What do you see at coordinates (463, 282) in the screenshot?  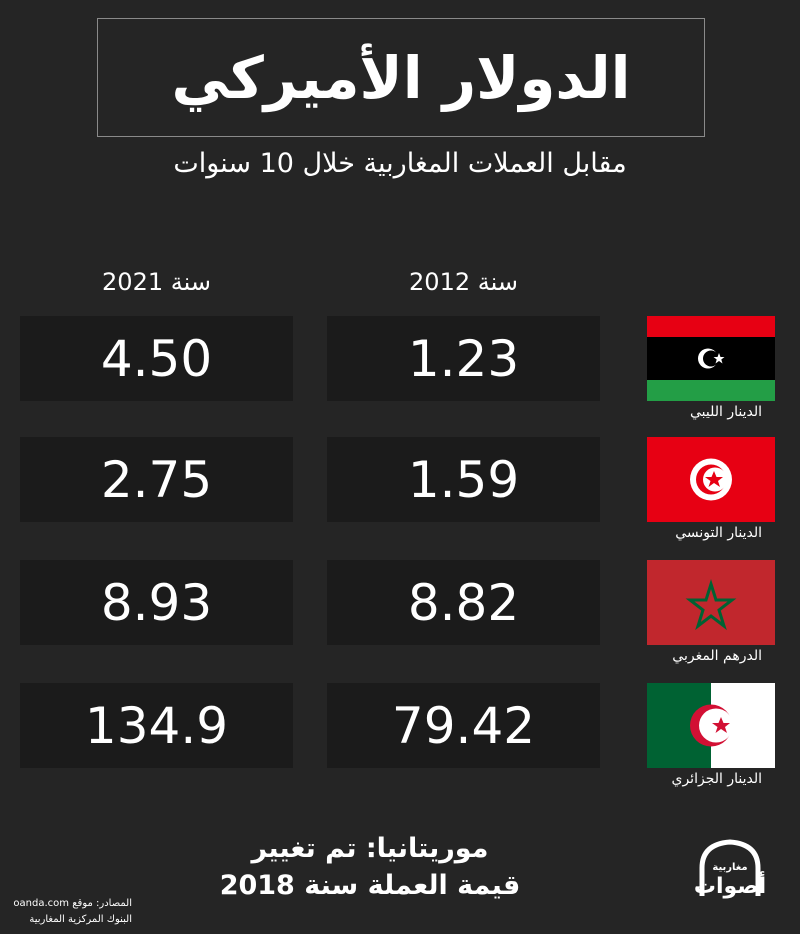 I see `column-header: سنة 2012` at bounding box center [463, 282].